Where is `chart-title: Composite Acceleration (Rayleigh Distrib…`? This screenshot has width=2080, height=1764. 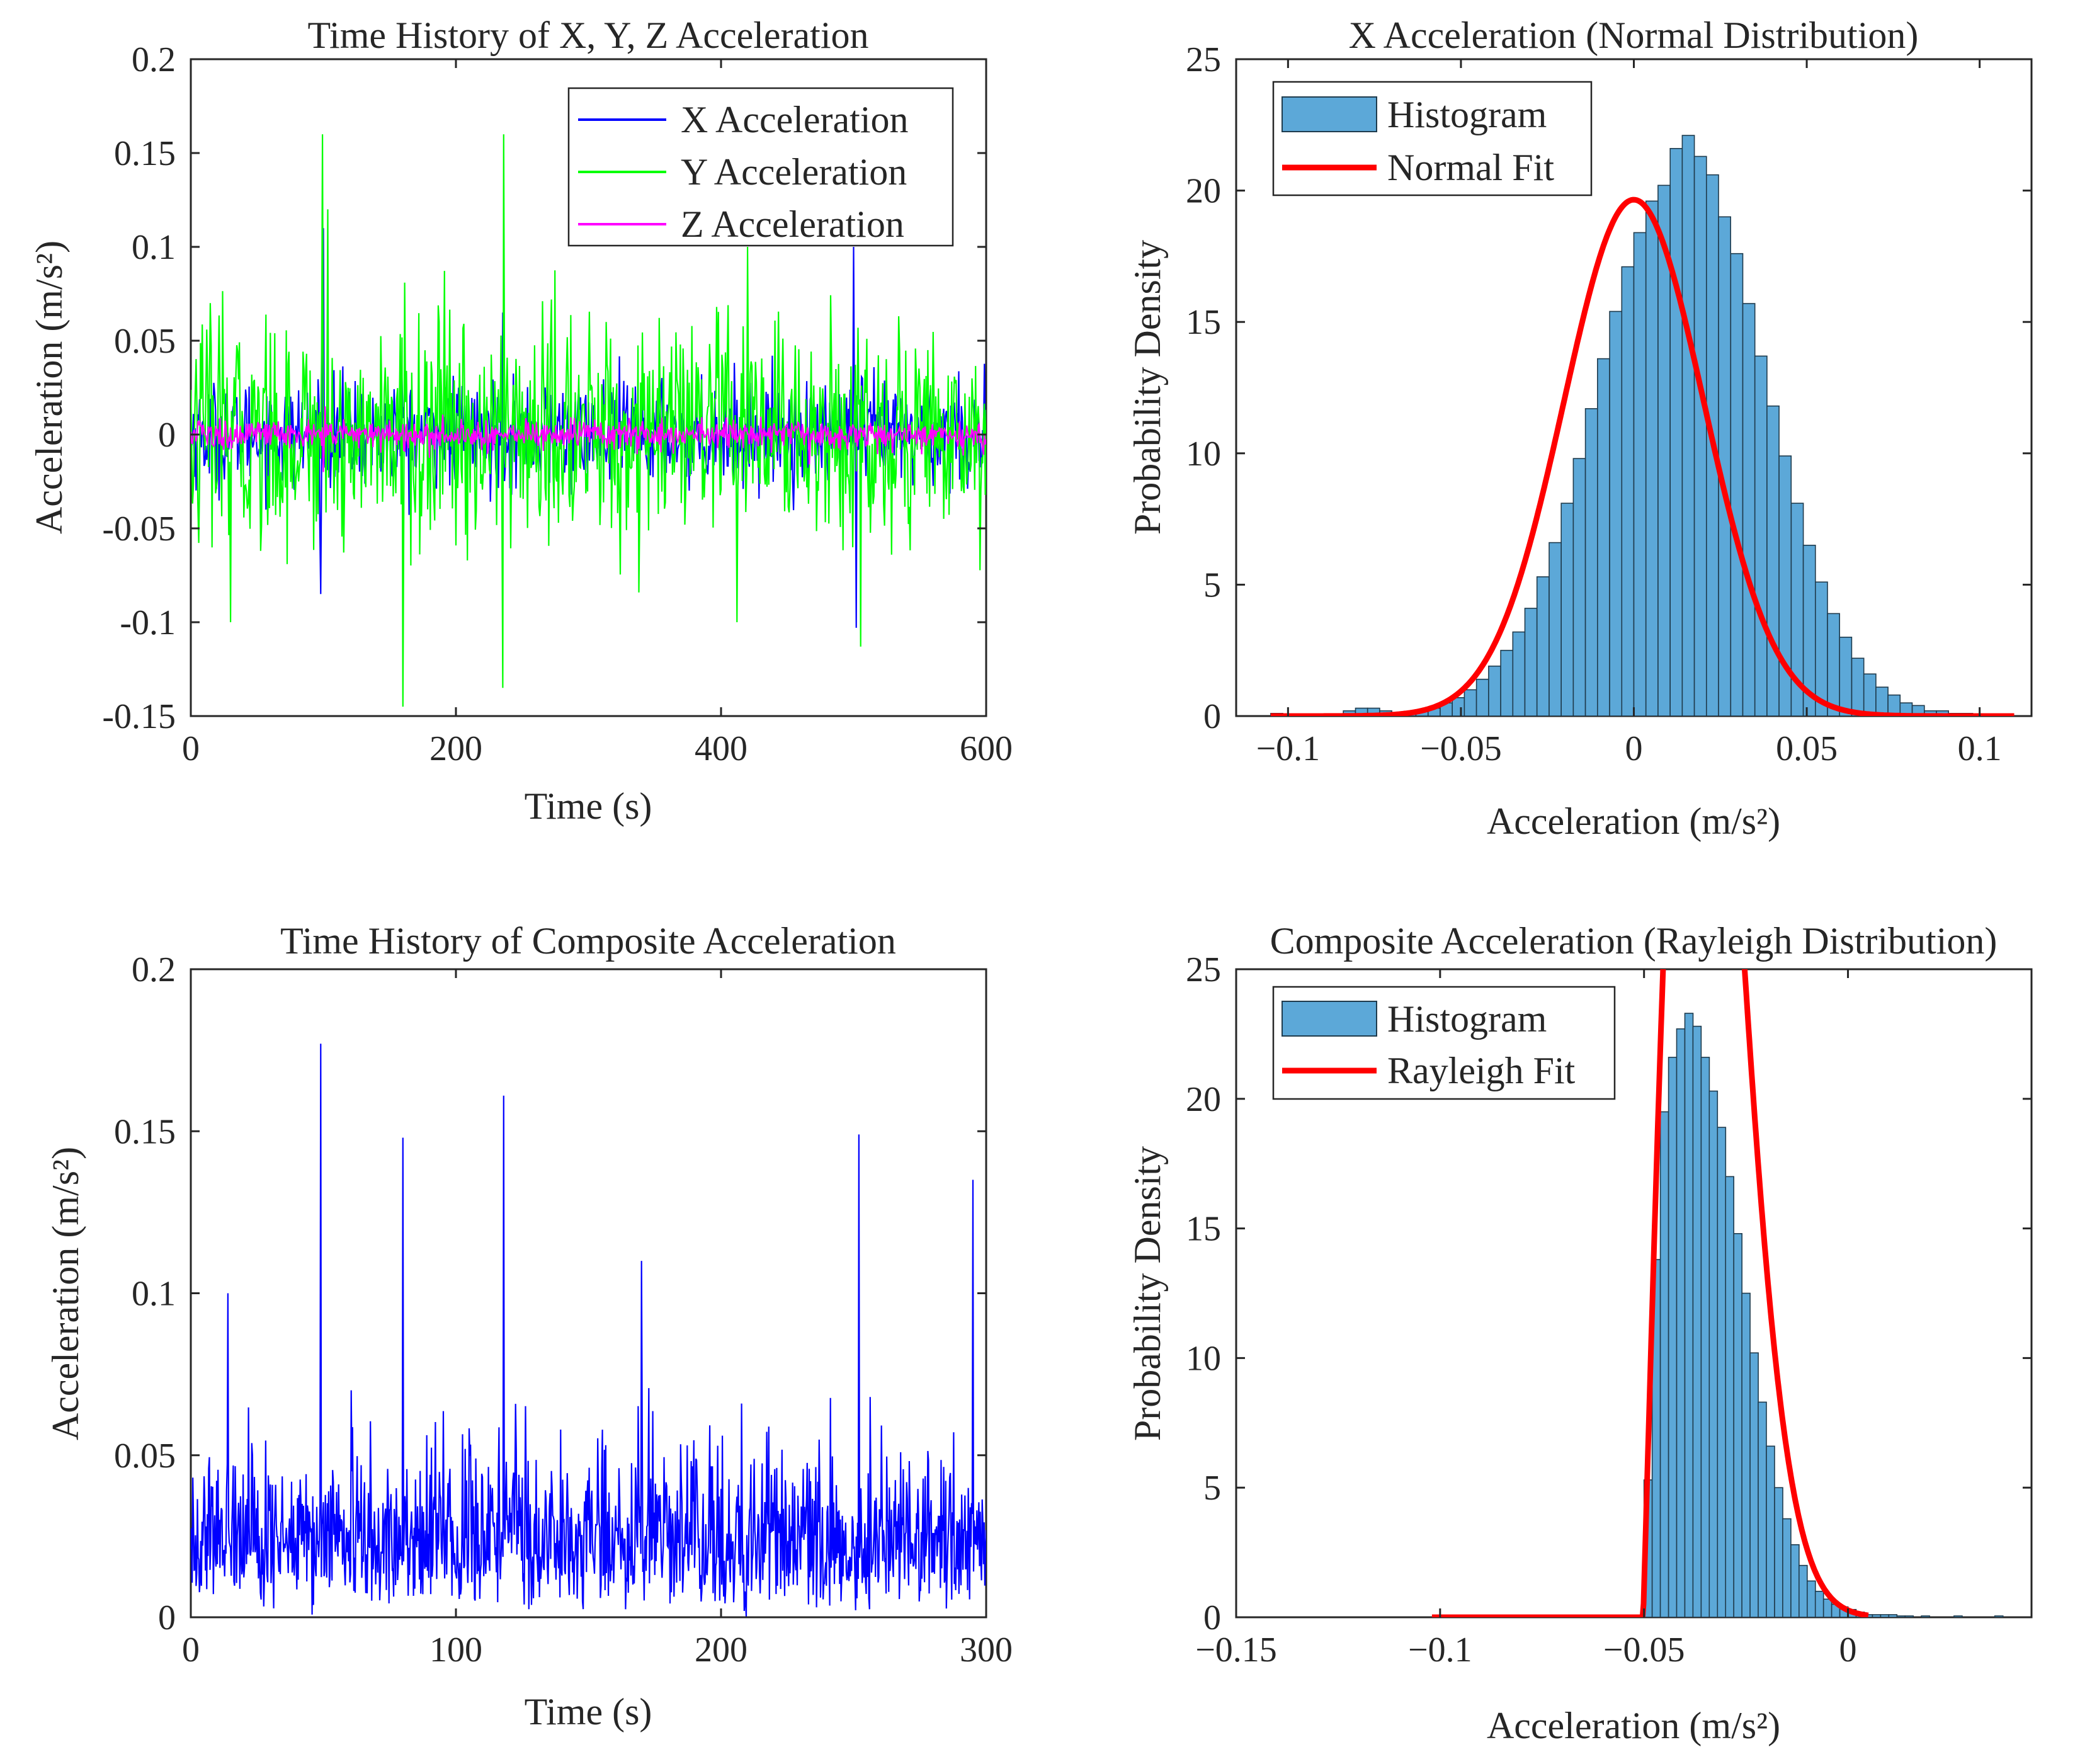
chart-title: Composite Acceleration (Rayleigh Distrib… is located at coordinates (1634, 941).